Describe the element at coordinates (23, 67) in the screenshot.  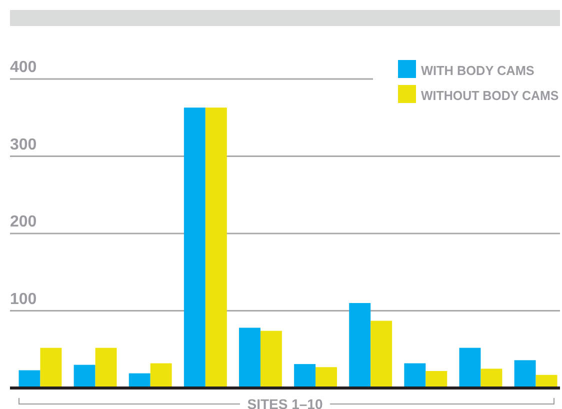
I see `y-tick-label: 400` at that location.